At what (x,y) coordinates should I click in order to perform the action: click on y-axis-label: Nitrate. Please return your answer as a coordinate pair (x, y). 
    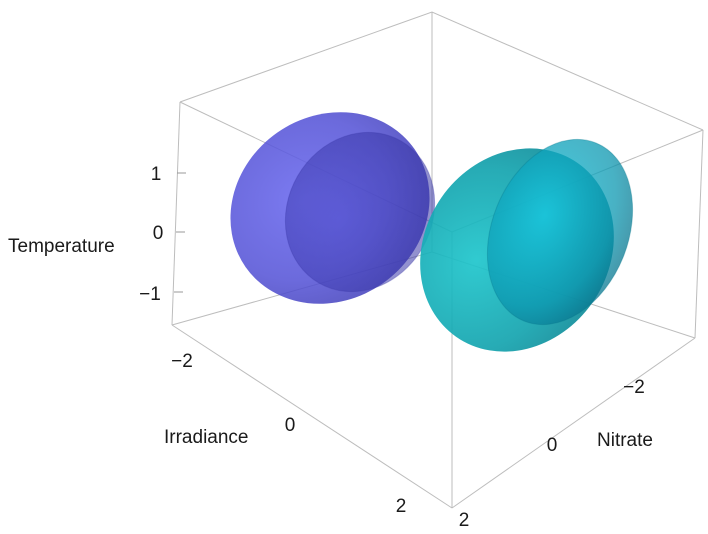
    Looking at the image, I should click on (625, 440).